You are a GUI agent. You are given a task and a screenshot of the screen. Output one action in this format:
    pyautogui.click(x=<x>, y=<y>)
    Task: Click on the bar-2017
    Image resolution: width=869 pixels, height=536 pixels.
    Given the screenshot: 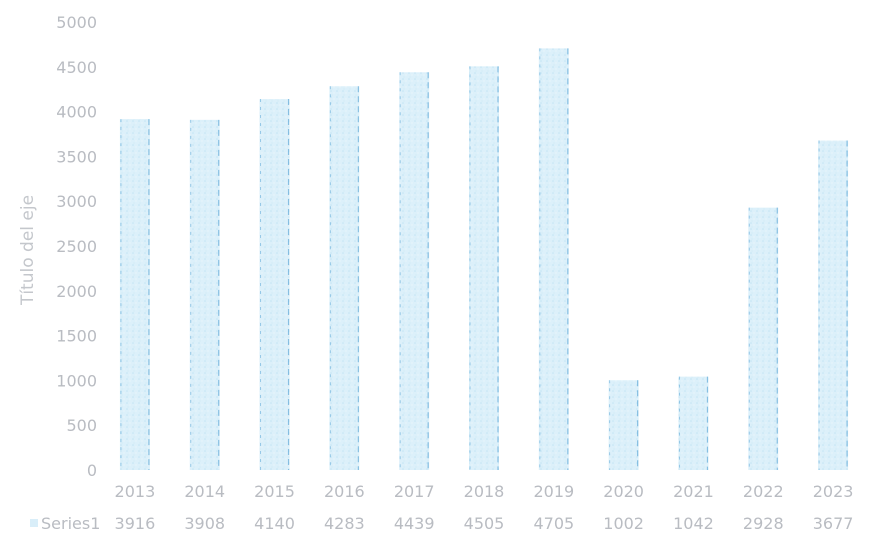 What is the action you would take?
    pyautogui.click(x=414, y=271)
    